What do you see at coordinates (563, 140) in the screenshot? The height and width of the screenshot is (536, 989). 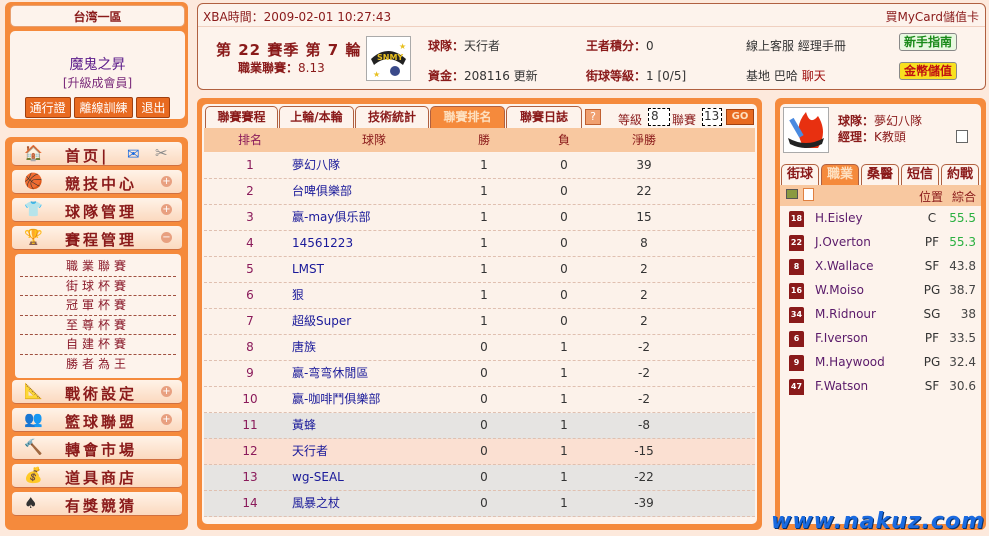 I see `col-losses: 負` at bounding box center [563, 140].